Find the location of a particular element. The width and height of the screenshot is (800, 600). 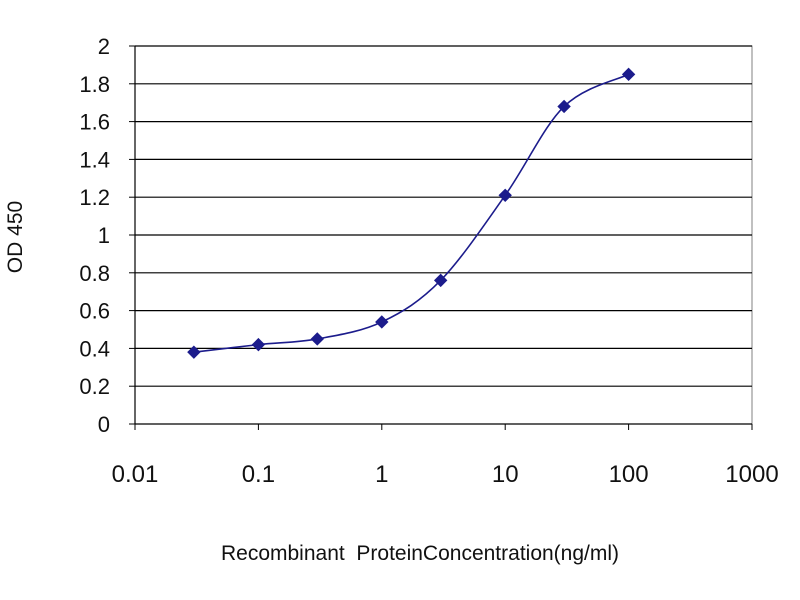

y-tick-label: 1.8 is located at coordinates (94, 84).